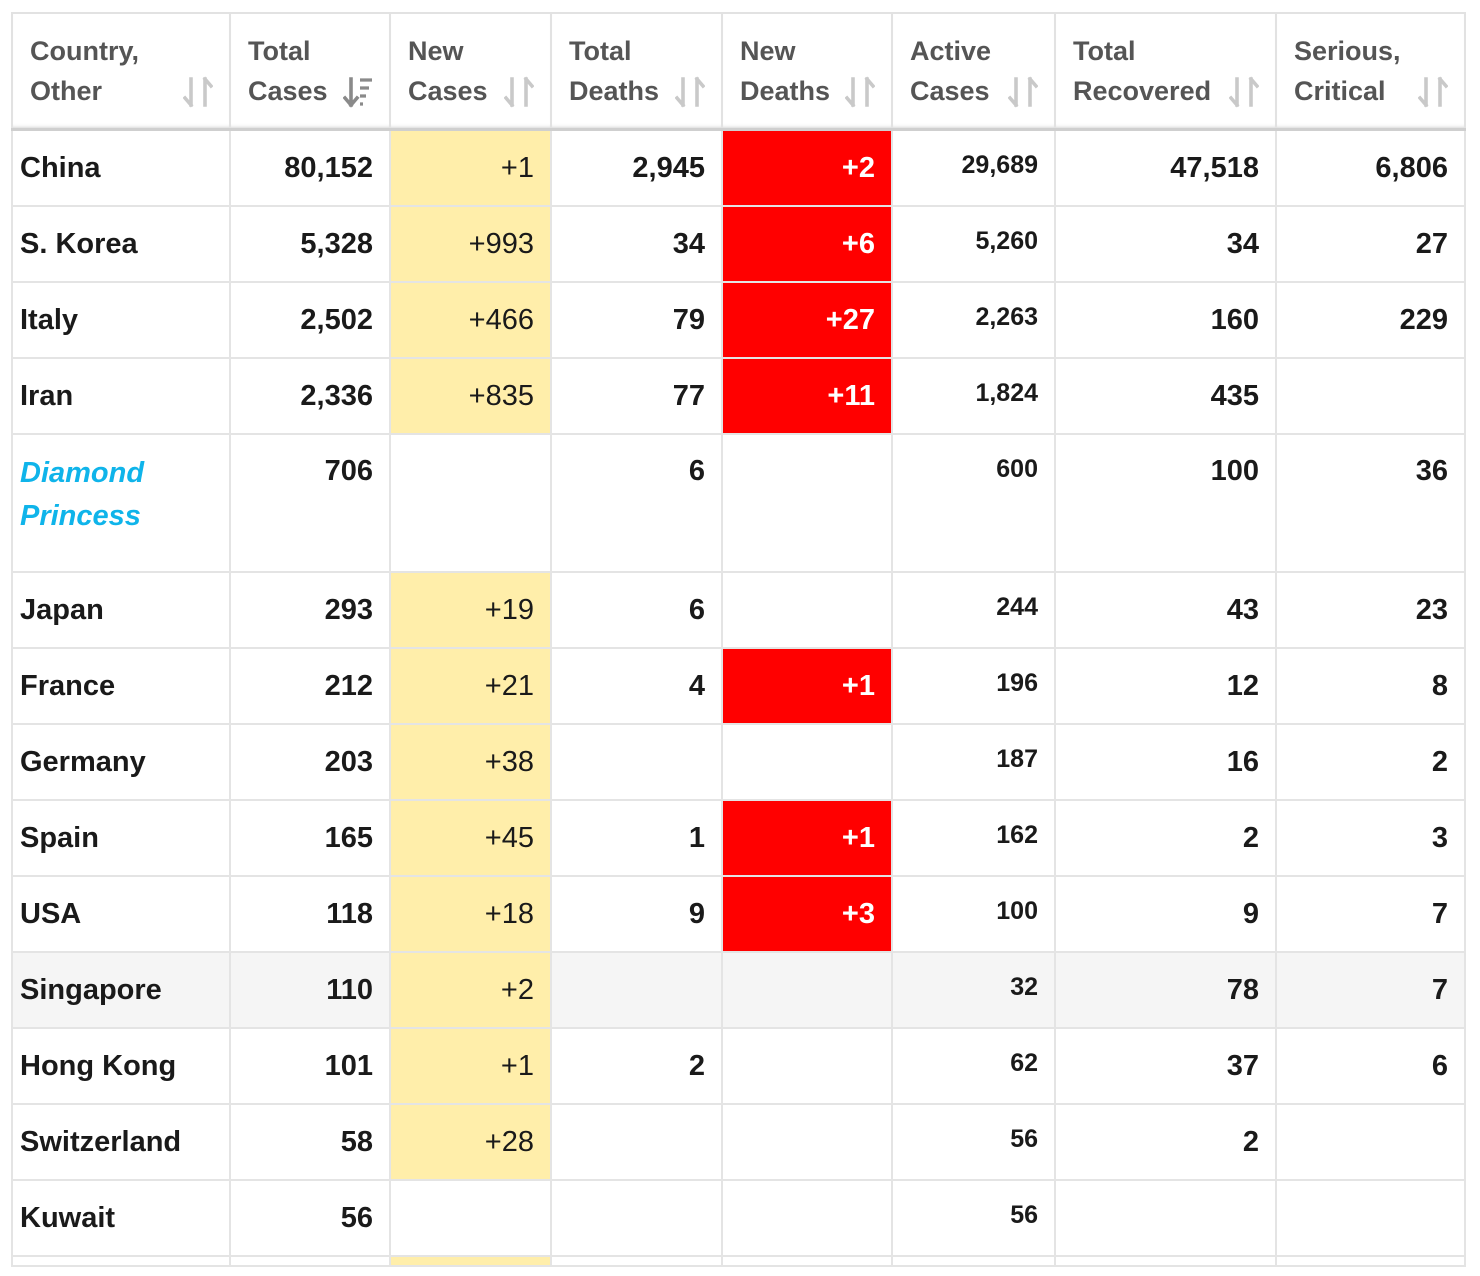 Image resolution: width=1480 pixels, height=1276 pixels. What do you see at coordinates (358, 92) in the screenshot?
I see `sort-desc-icon` at bounding box center [358, 92].